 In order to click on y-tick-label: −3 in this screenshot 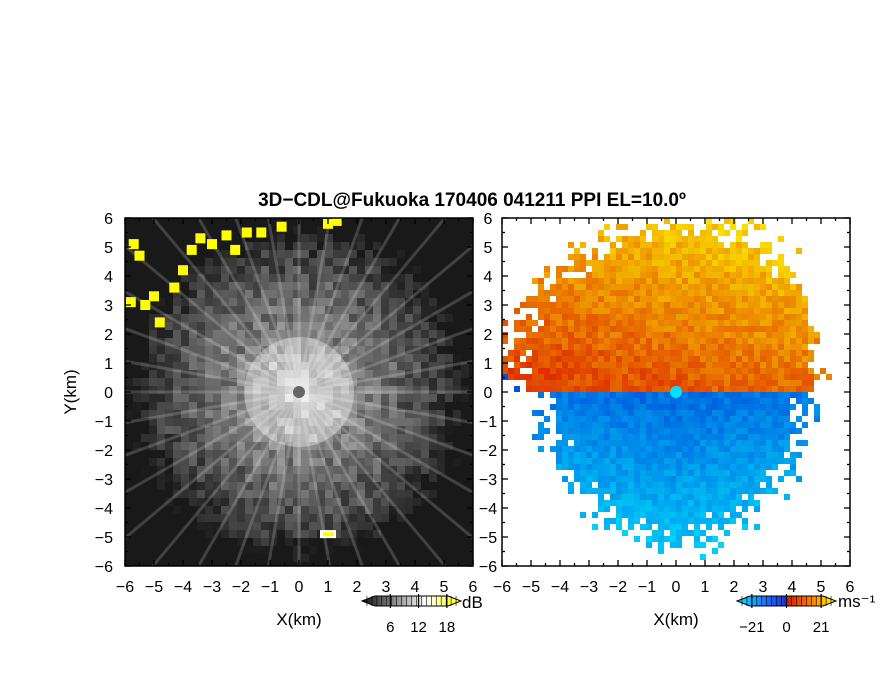, I will do `click(104, 480)`.